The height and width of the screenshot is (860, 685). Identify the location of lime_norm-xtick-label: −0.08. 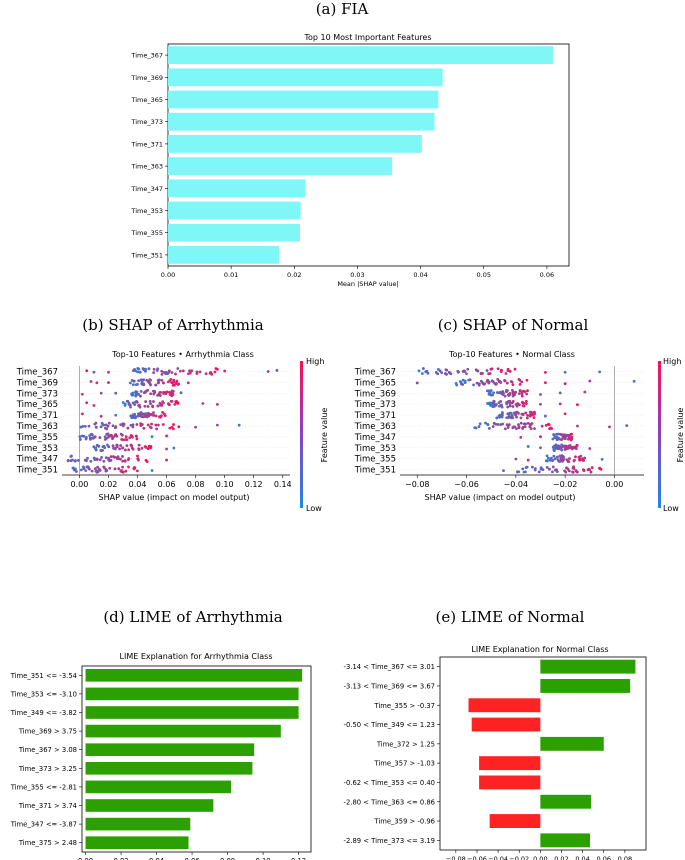
(456, 857).